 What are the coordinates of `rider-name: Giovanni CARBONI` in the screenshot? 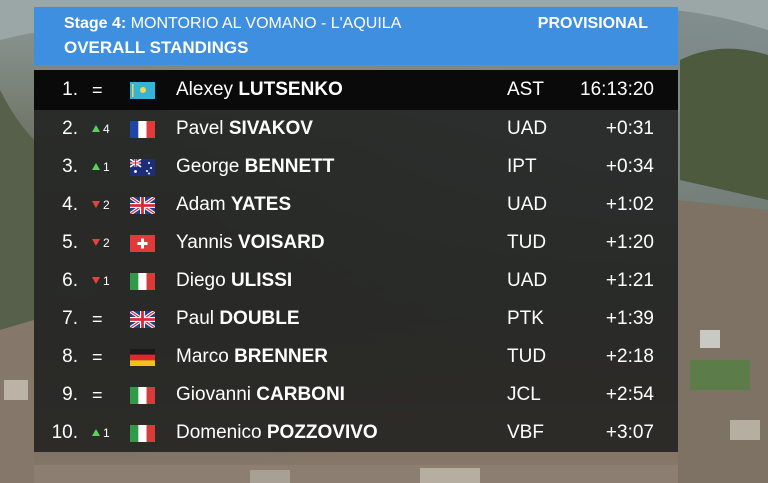 It's located at (260, 395).